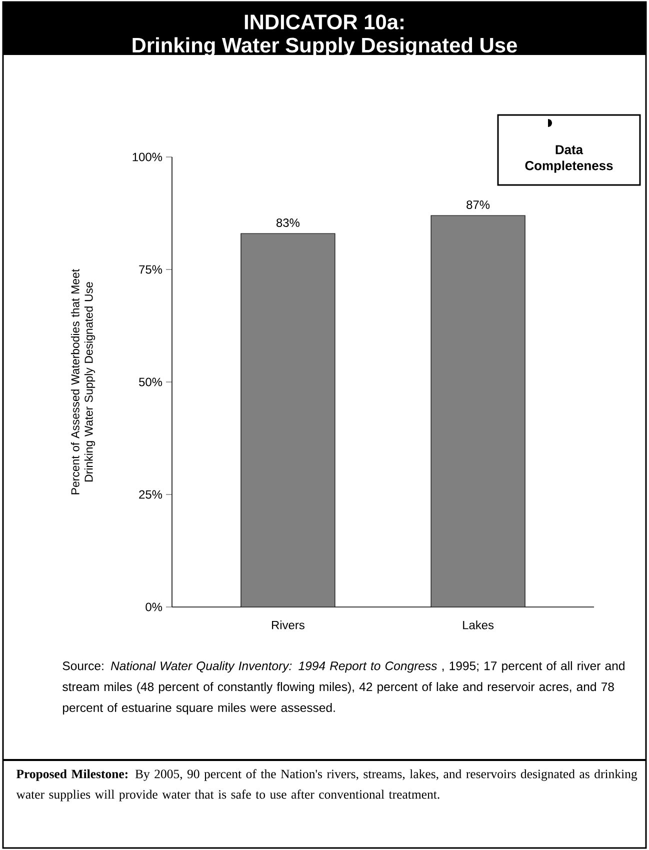 The width and height of the screenshot is (649, 850). Describe the element at coordinates (288, 625) in the screenshot. I see `x-tick-label: Rivers` at that location.